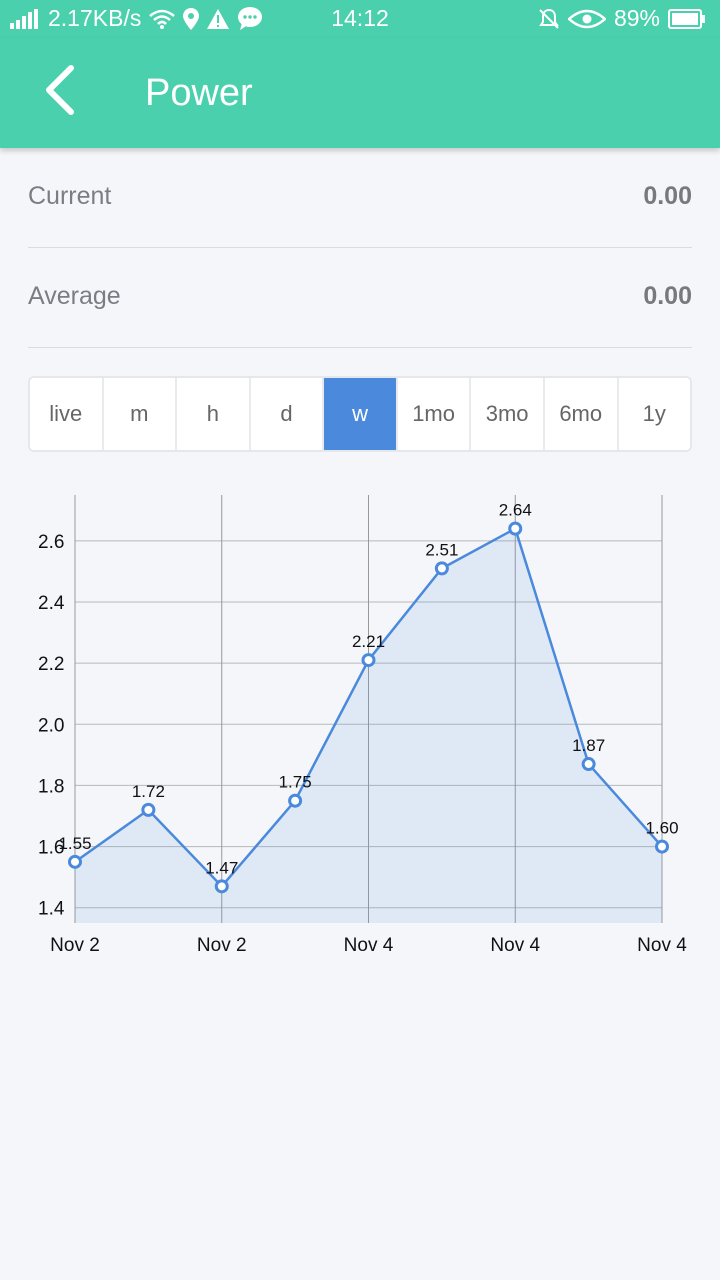 The width and height of the screenshot is (720, 1280). Describe the element at coordinates (25, 18) in the screenshot. I see `signal-icon` at that location.